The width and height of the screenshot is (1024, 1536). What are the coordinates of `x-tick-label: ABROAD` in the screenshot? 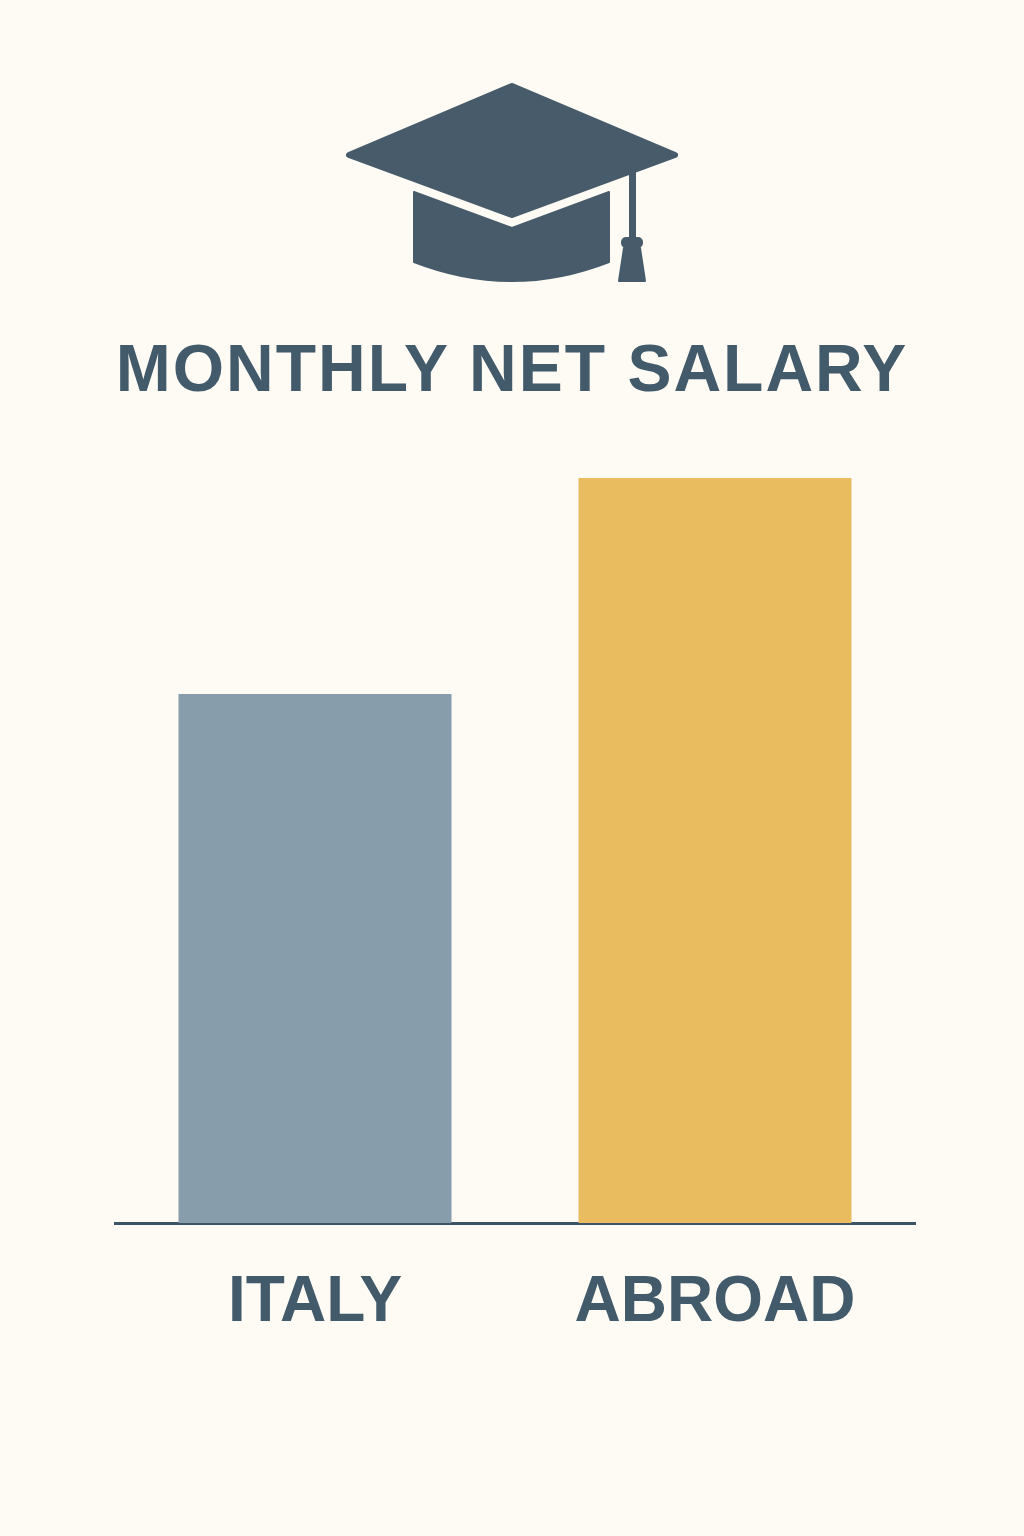 It's located at (715, 1299).